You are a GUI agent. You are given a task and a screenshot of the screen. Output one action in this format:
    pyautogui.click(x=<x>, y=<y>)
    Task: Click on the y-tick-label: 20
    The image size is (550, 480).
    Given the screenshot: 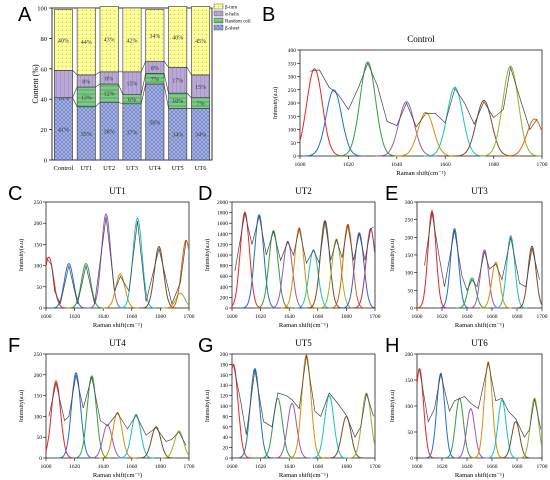 What is the action you would take?
    pyautogui.click(x=44, y=130)
    